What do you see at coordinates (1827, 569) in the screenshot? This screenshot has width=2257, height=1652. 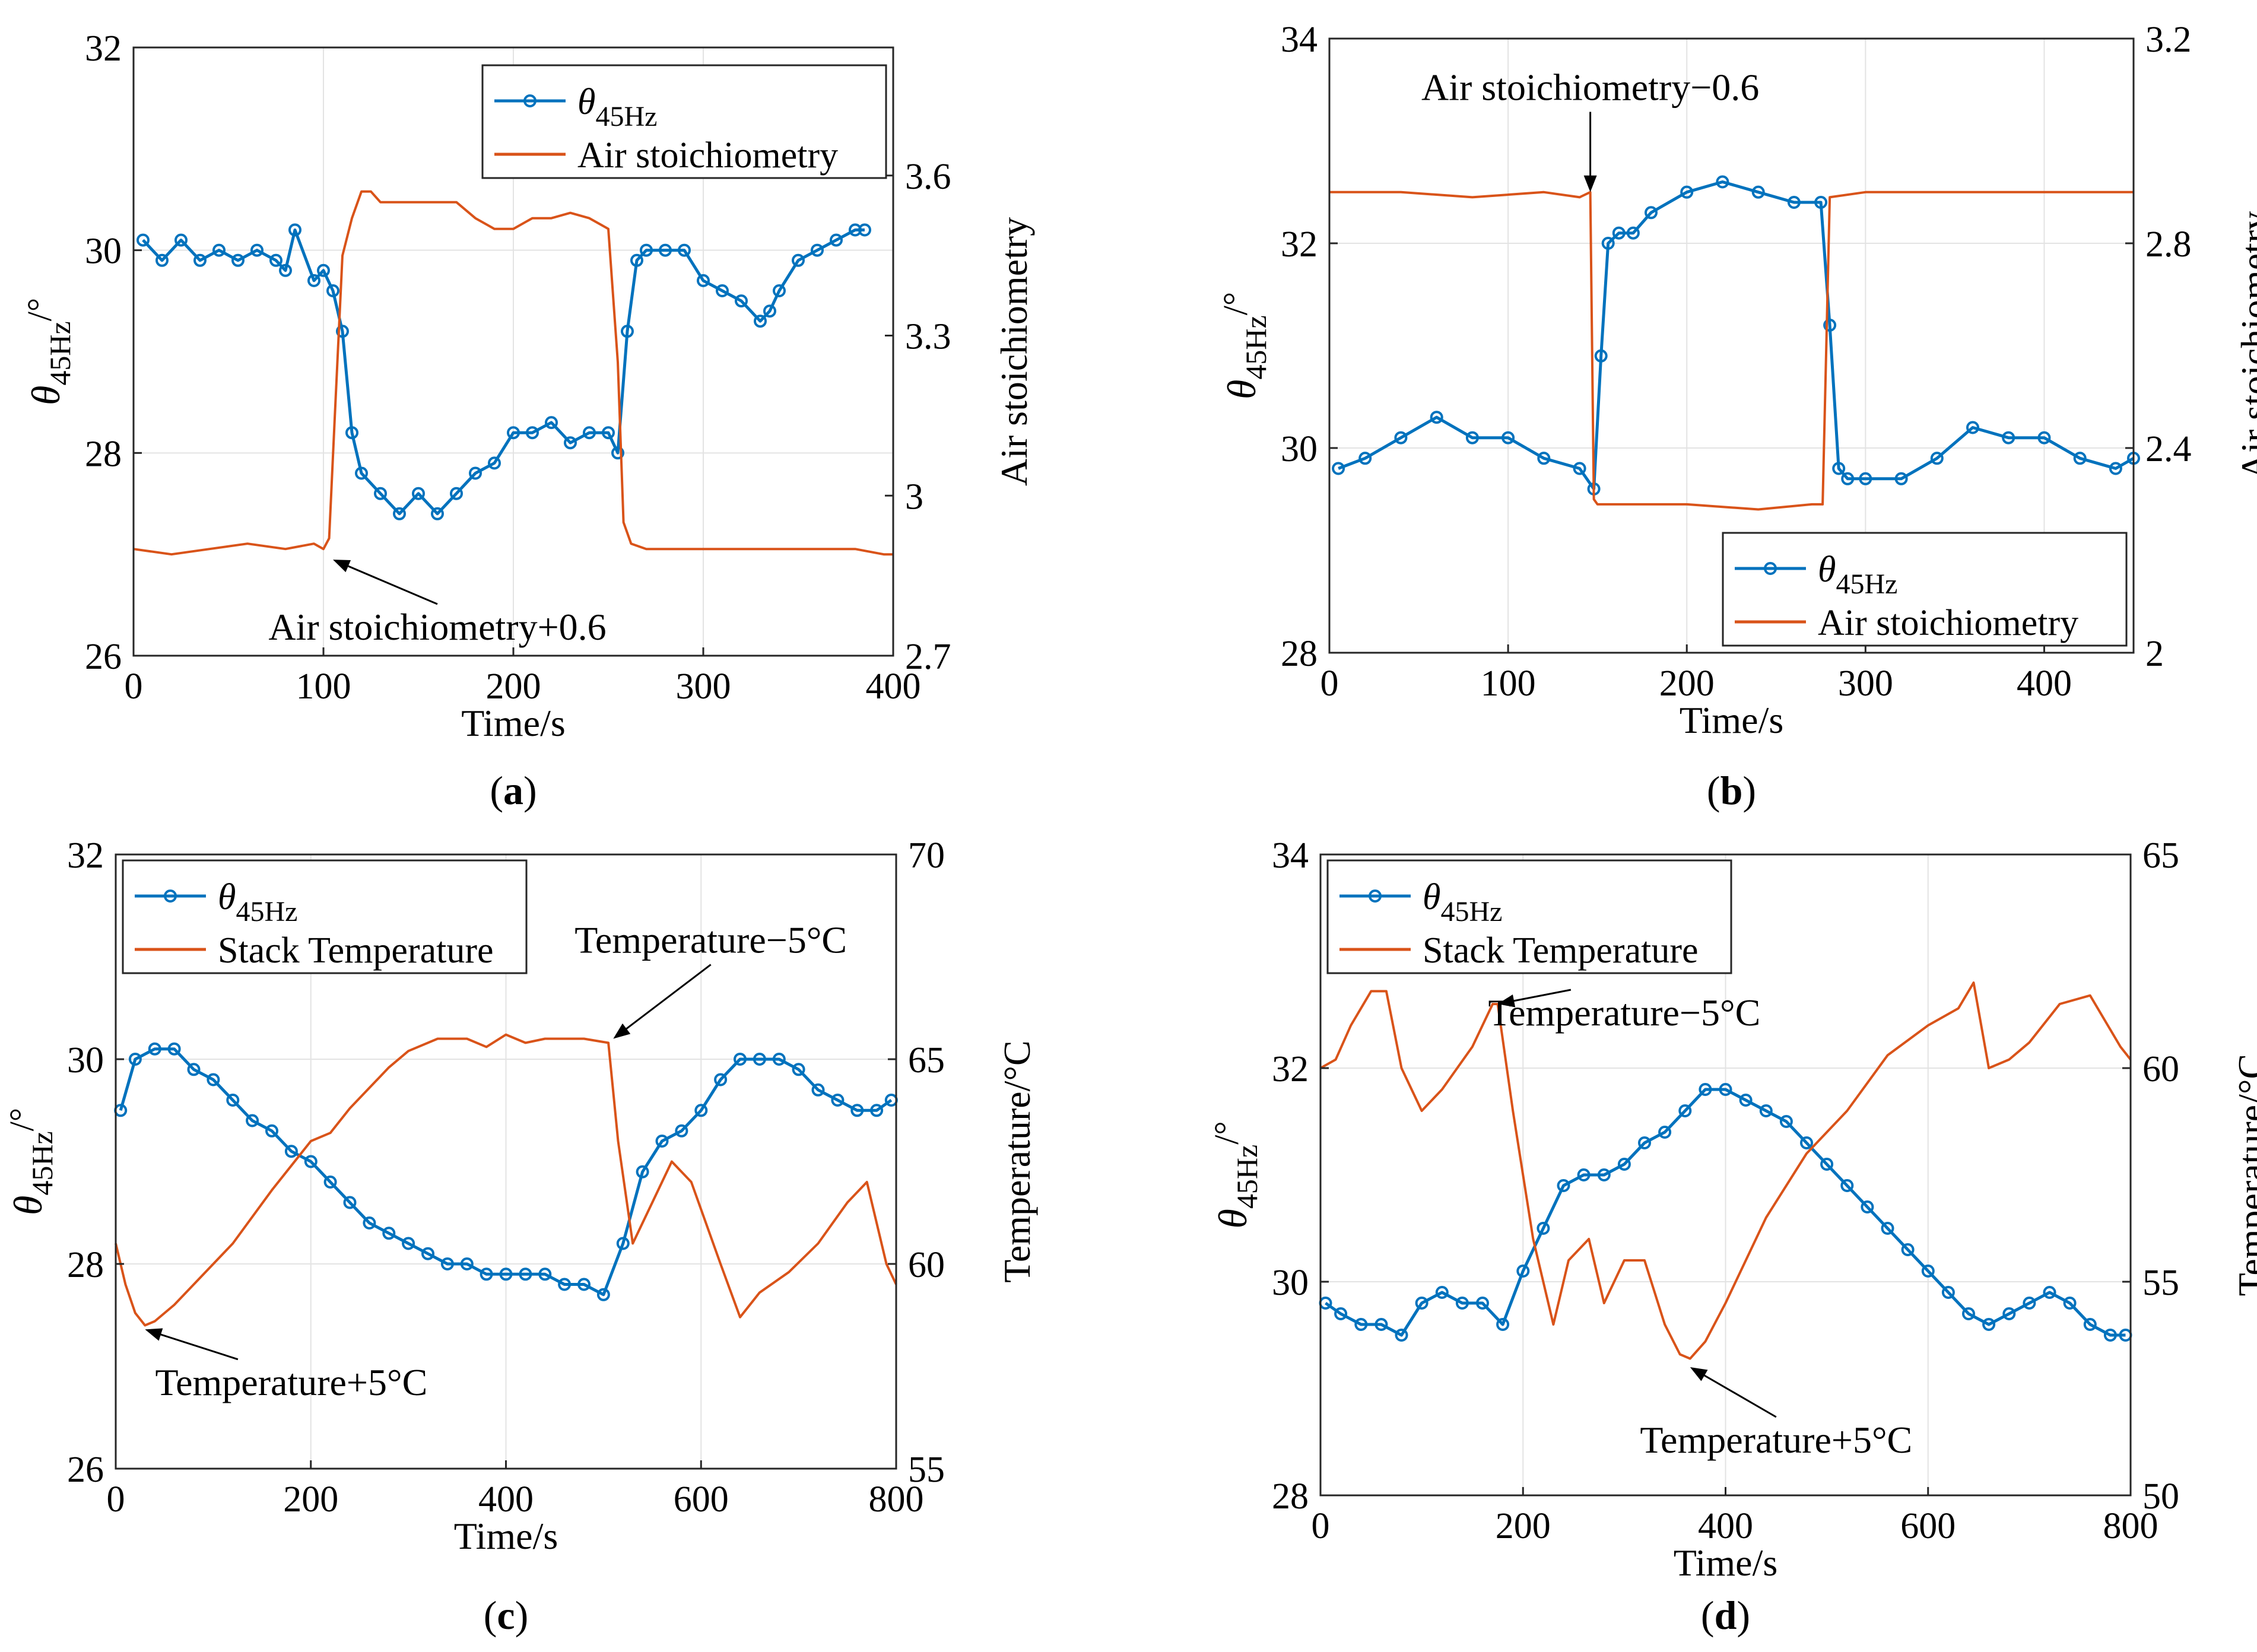 I see `legend-label-main: θ` at bounding box center [1827, 569].